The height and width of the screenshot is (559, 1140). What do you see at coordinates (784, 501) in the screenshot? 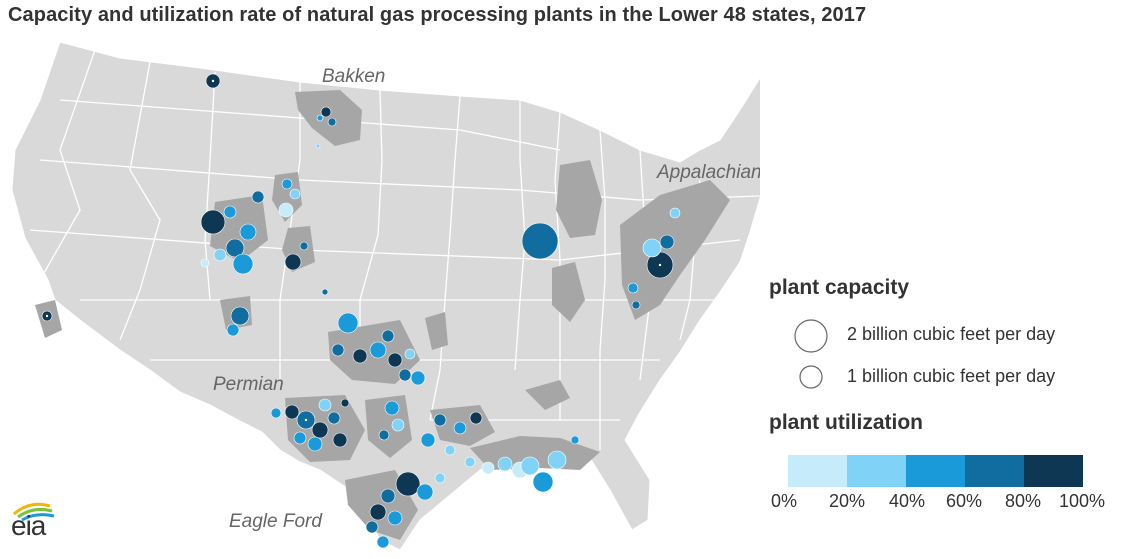
I see `utilization-tick: 0%` at bounding box center [784, 501].